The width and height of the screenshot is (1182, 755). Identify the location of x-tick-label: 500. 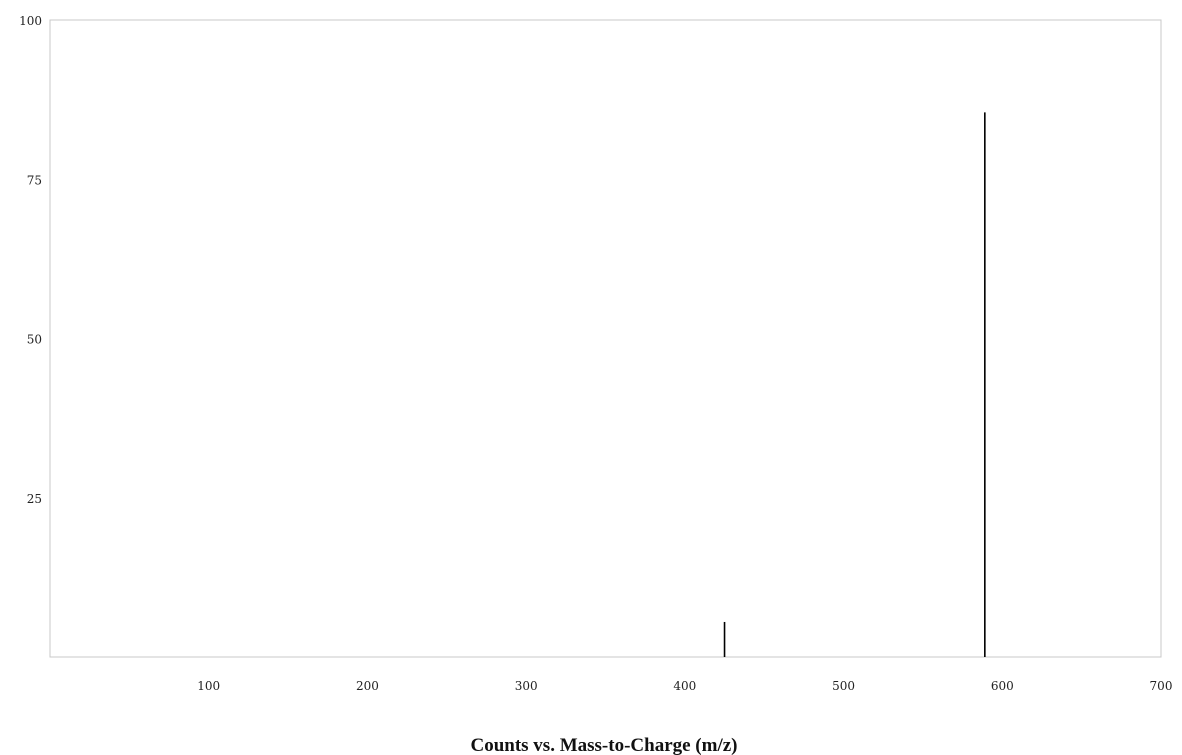
(843, 686).